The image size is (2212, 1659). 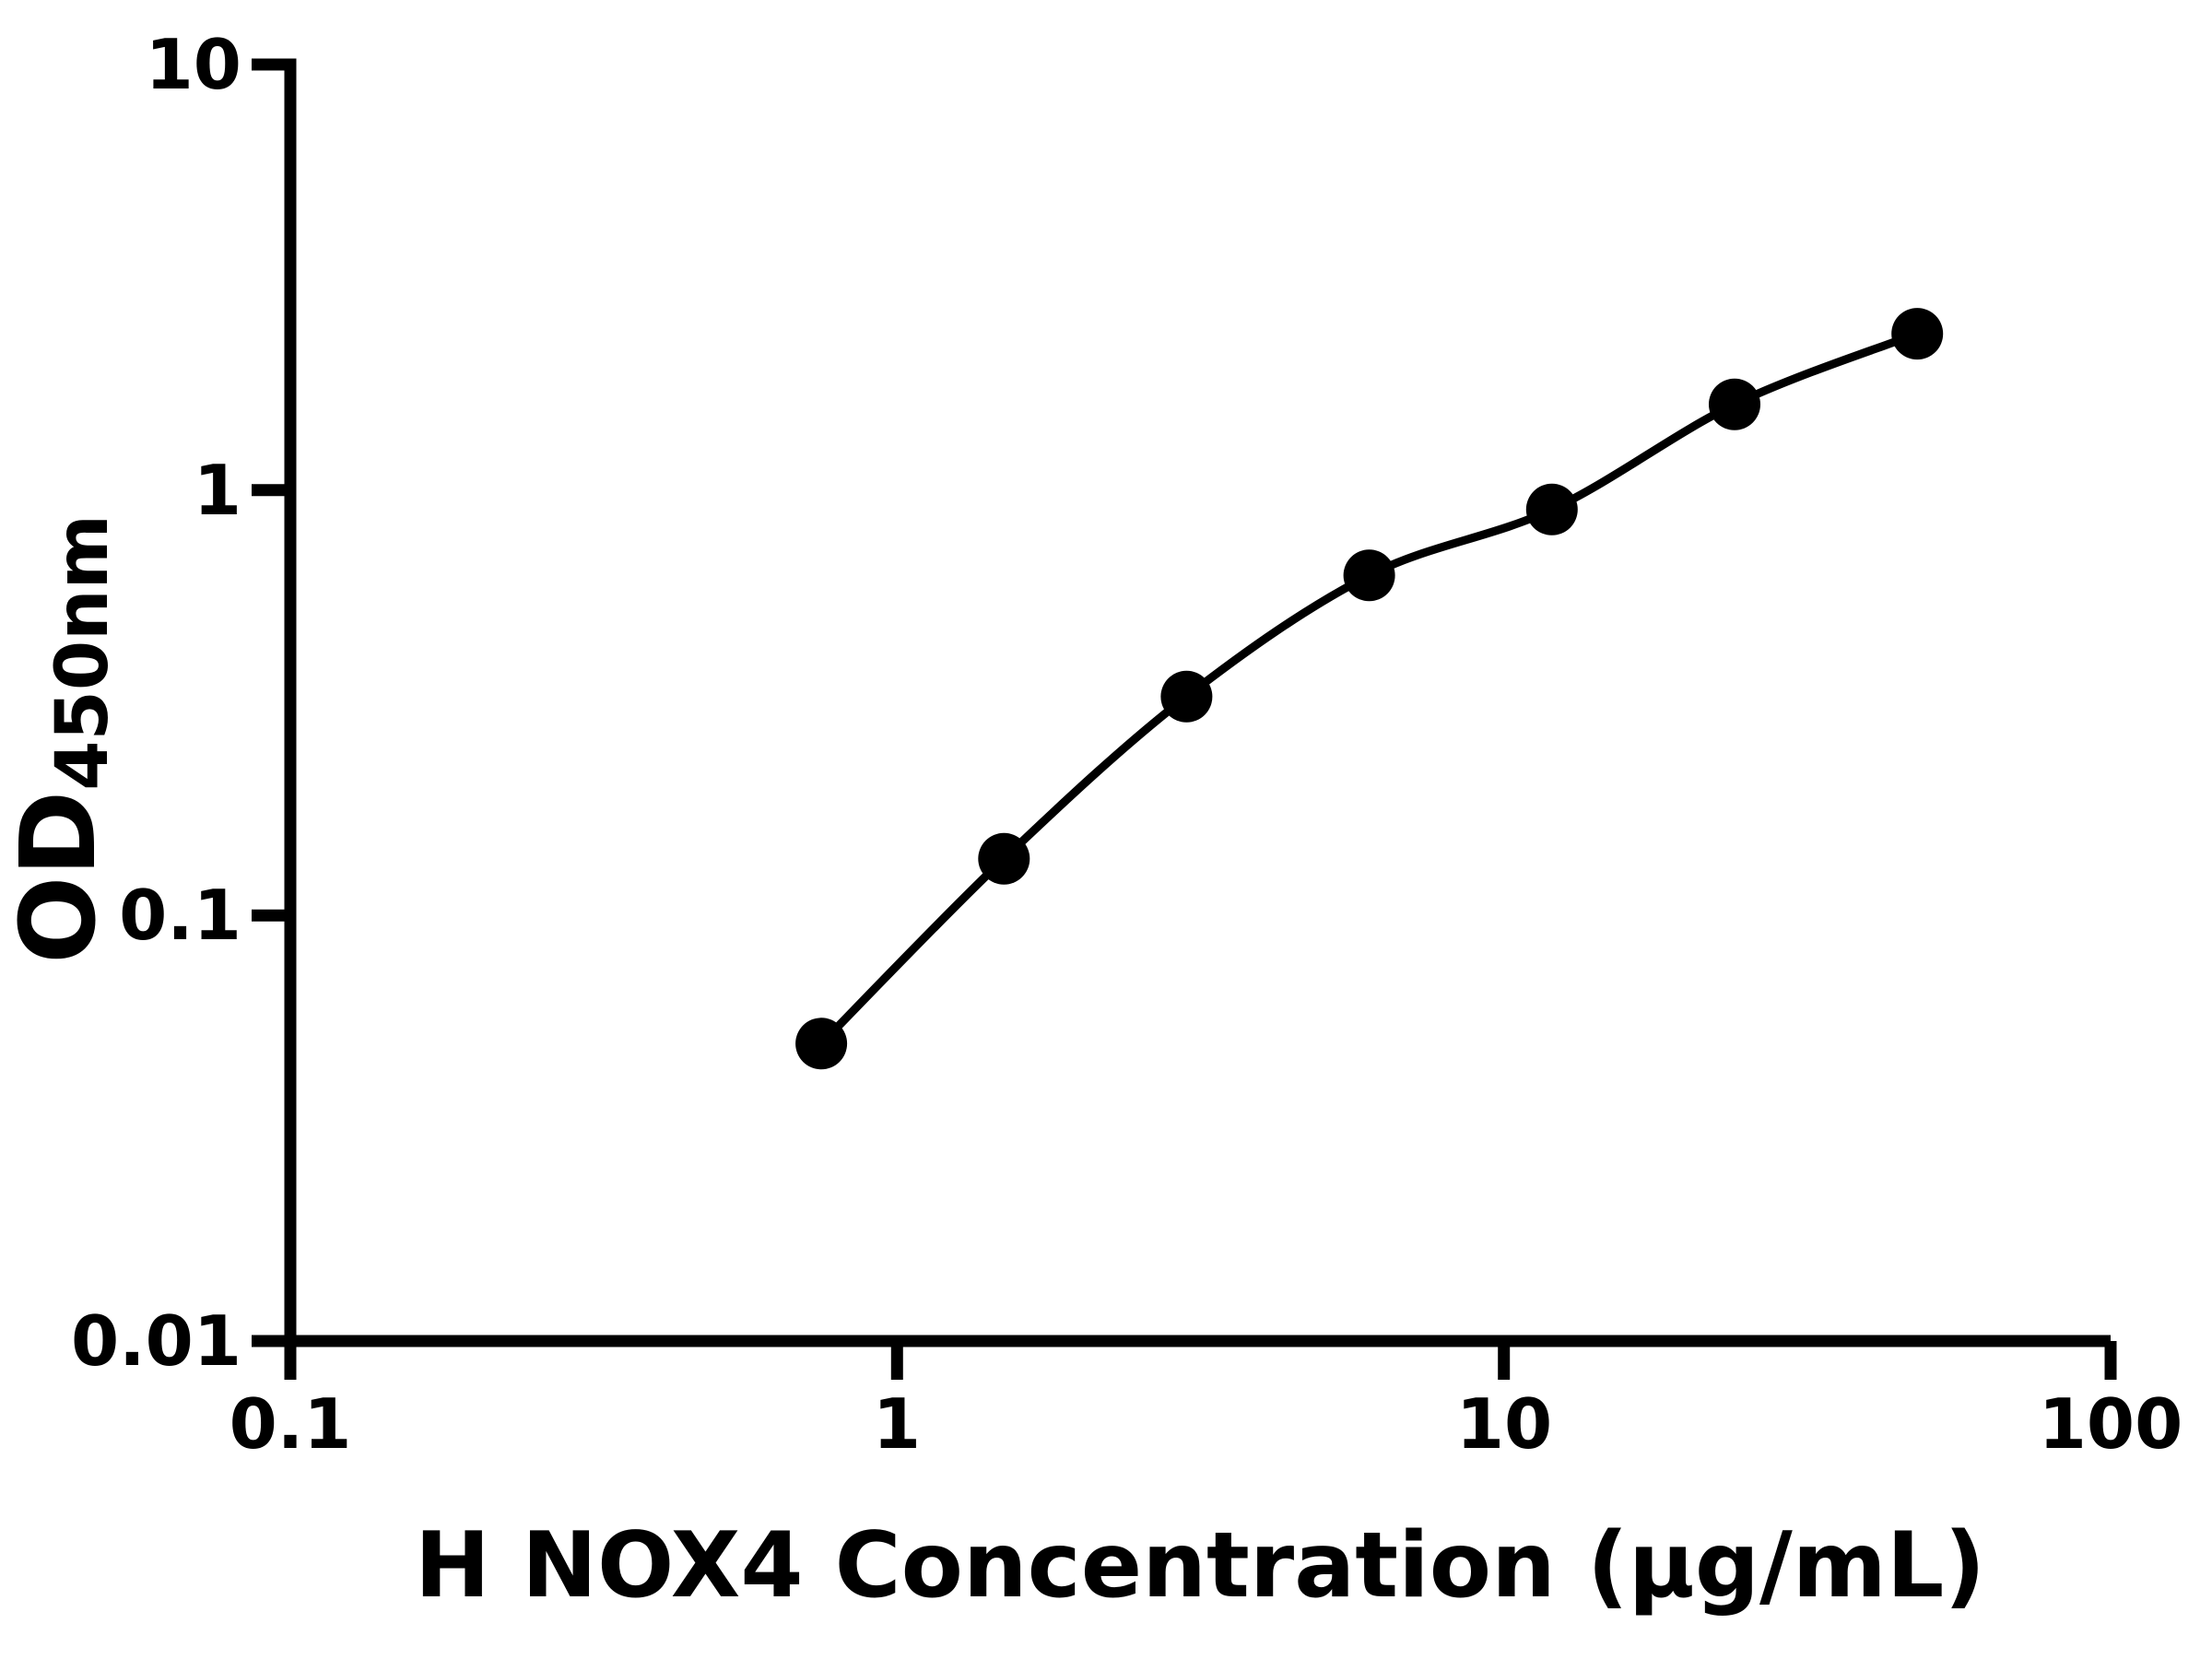 What do you see at coordinates (290, 1424) in the screenshot?
I see `x-tick-label-0-1: 0.1` at bounding box center [290, 1424].